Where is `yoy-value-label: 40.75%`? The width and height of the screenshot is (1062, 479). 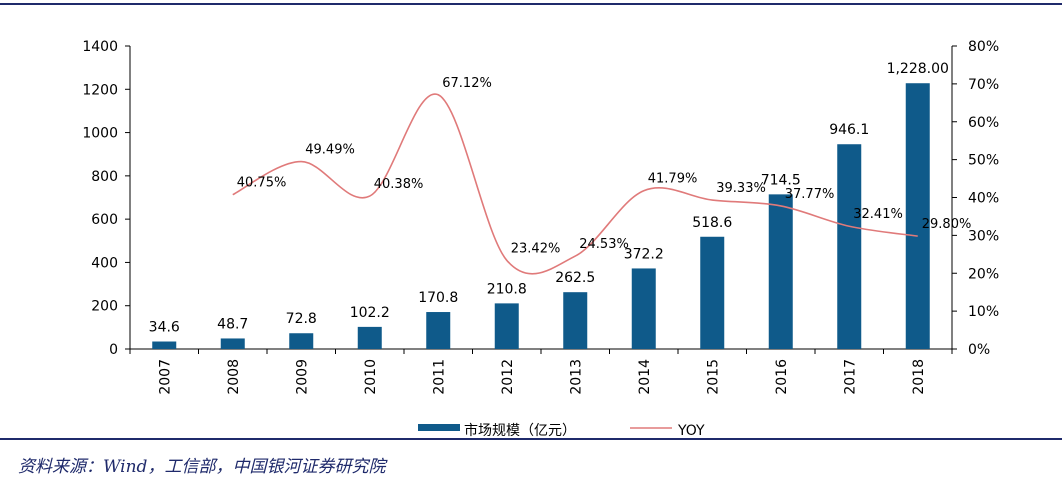 yoy-value-label: 40.75% is located at coordinates (262, 183).